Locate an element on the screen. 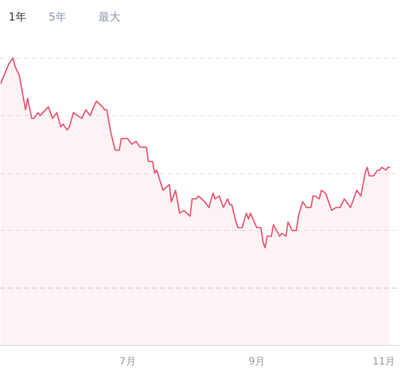 Image resolution: width=400 pixels, height=375 pixels. x-tick-label: 9月 is located at coordinates (256, 362).